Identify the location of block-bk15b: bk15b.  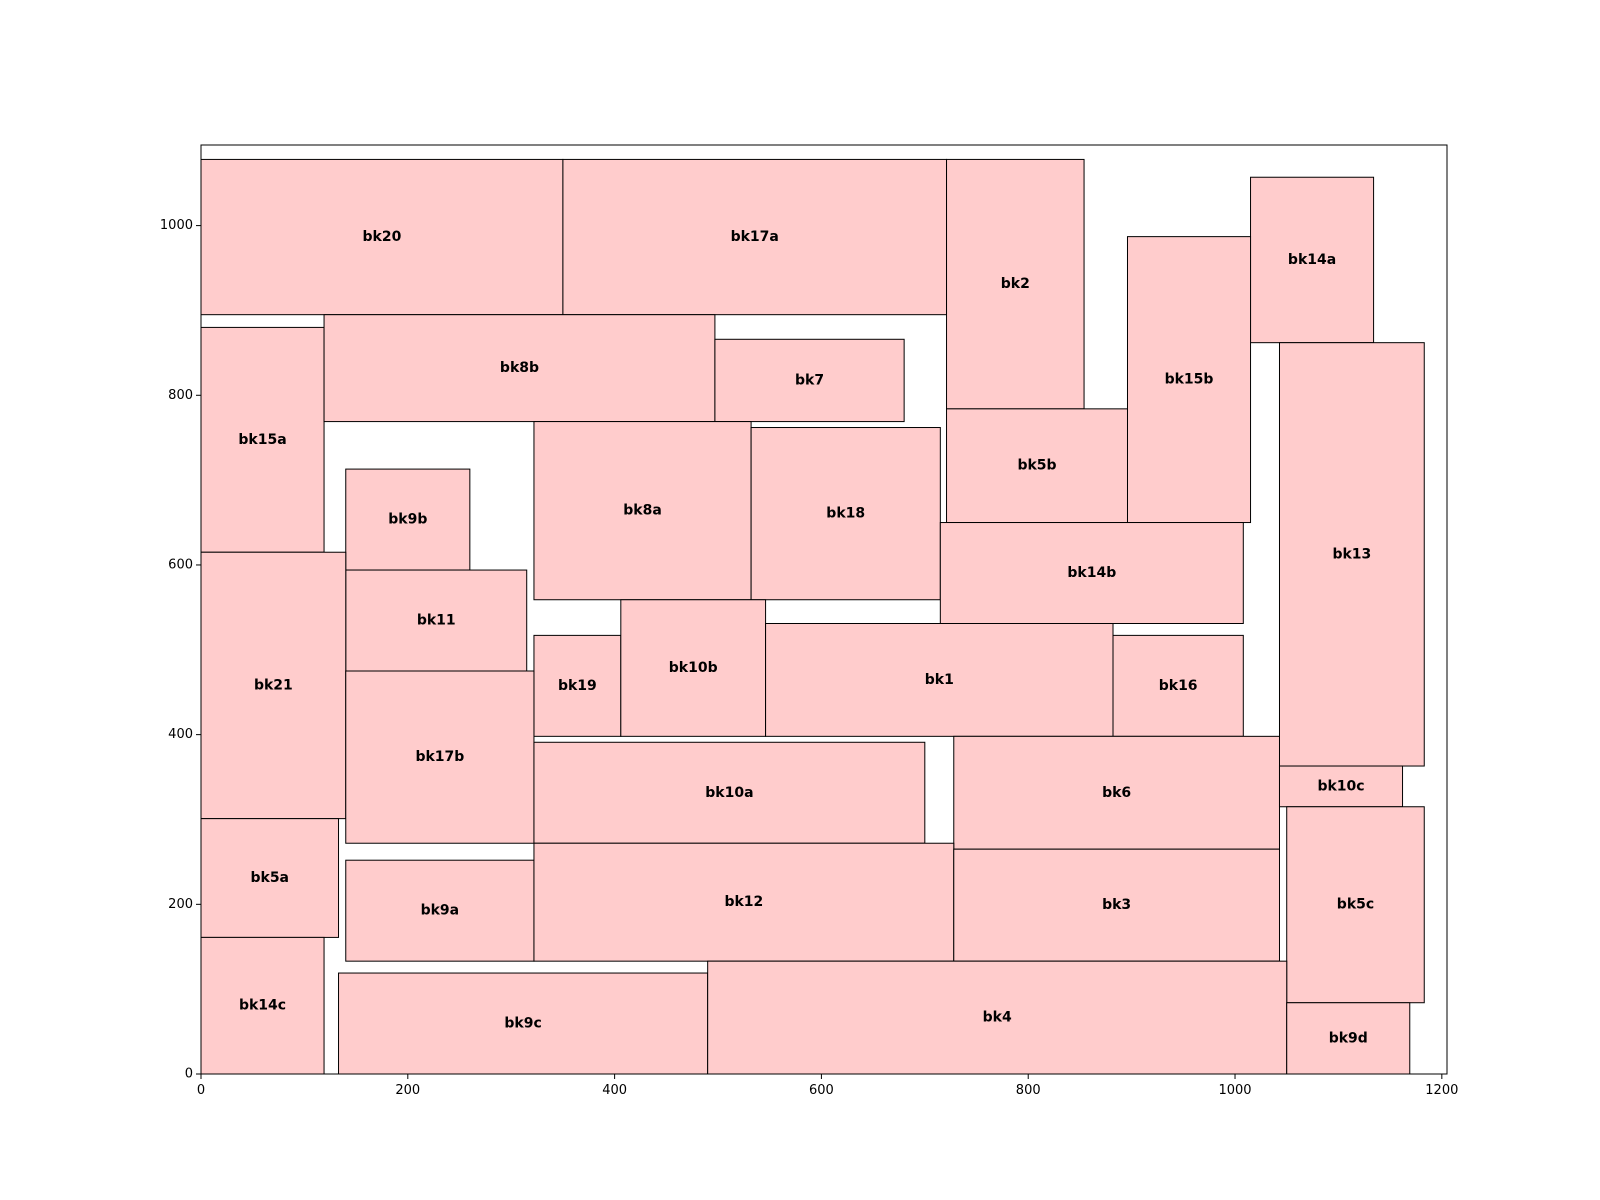
(1189, 380).